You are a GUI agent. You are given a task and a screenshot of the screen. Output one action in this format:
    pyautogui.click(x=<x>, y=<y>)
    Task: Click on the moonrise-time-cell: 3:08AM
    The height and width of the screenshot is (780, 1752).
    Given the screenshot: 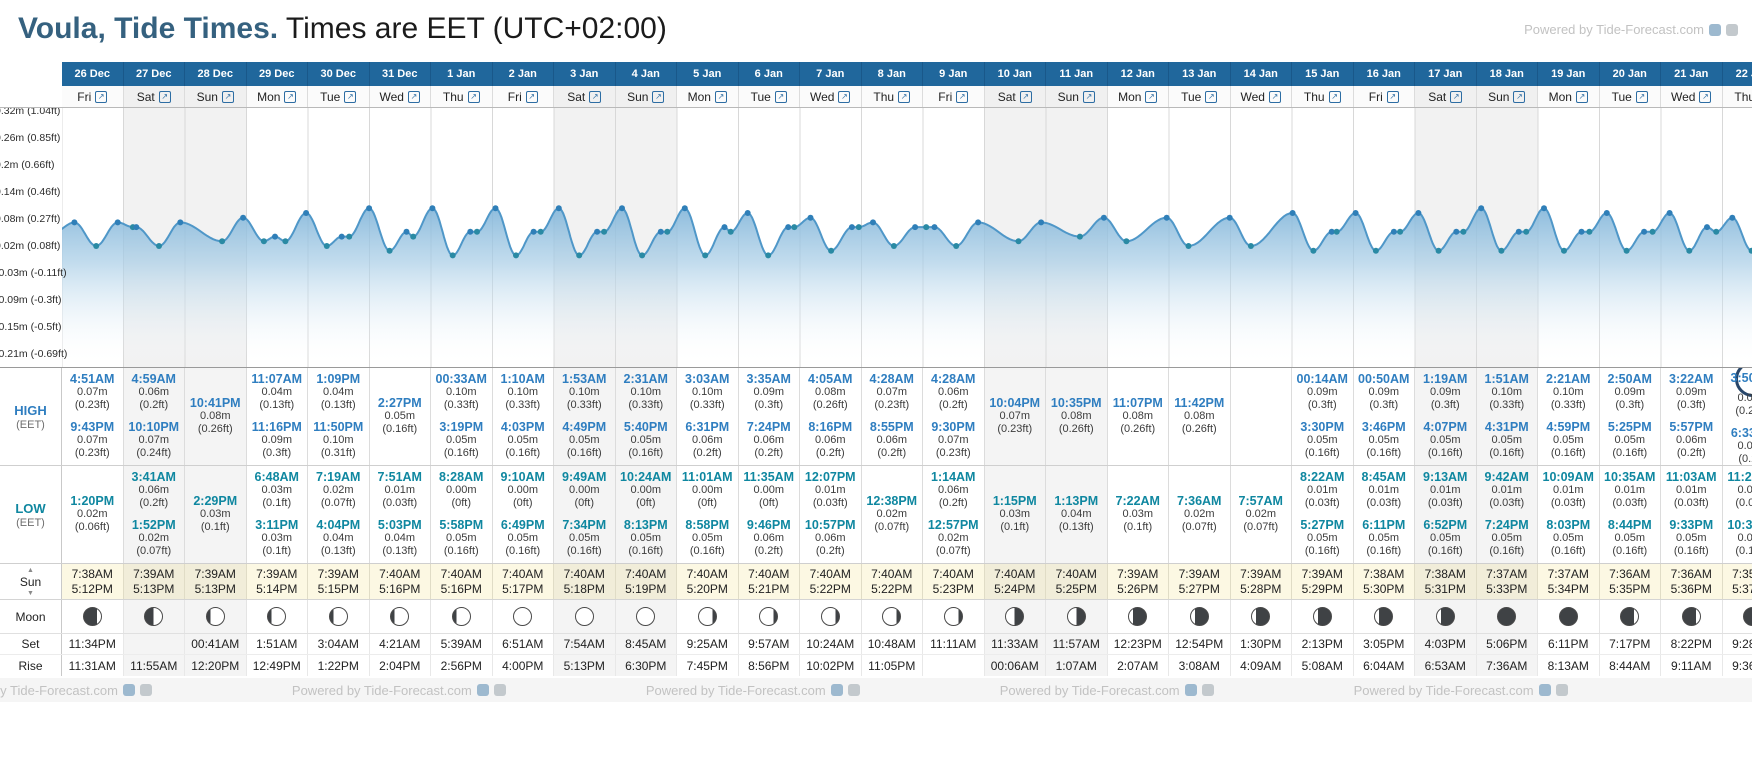 What is the action you would take?
    pyautogui.click(x=1200, y=665)
    